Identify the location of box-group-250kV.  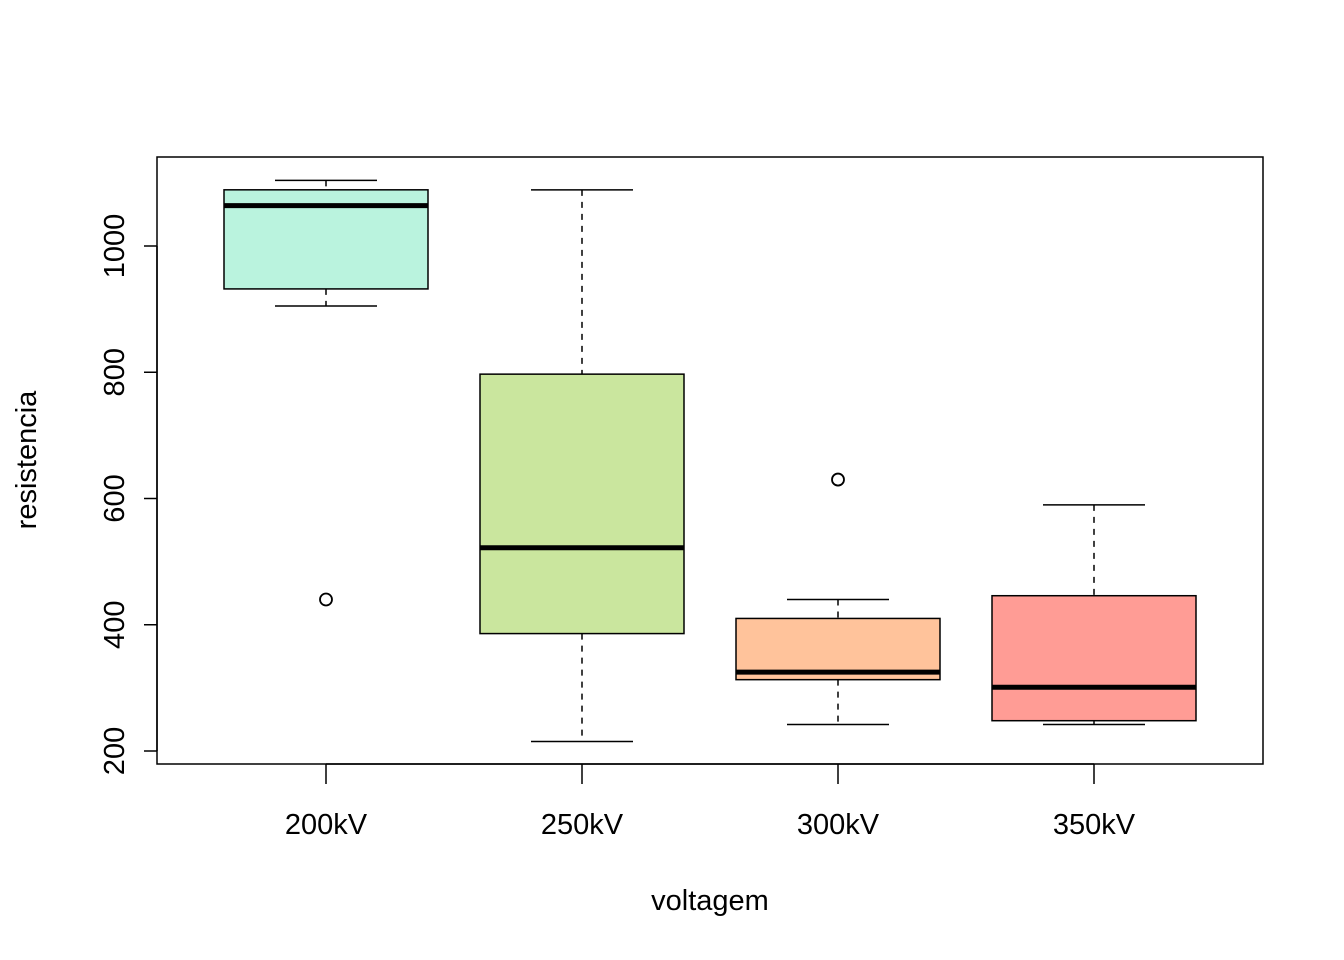
(582, 466).